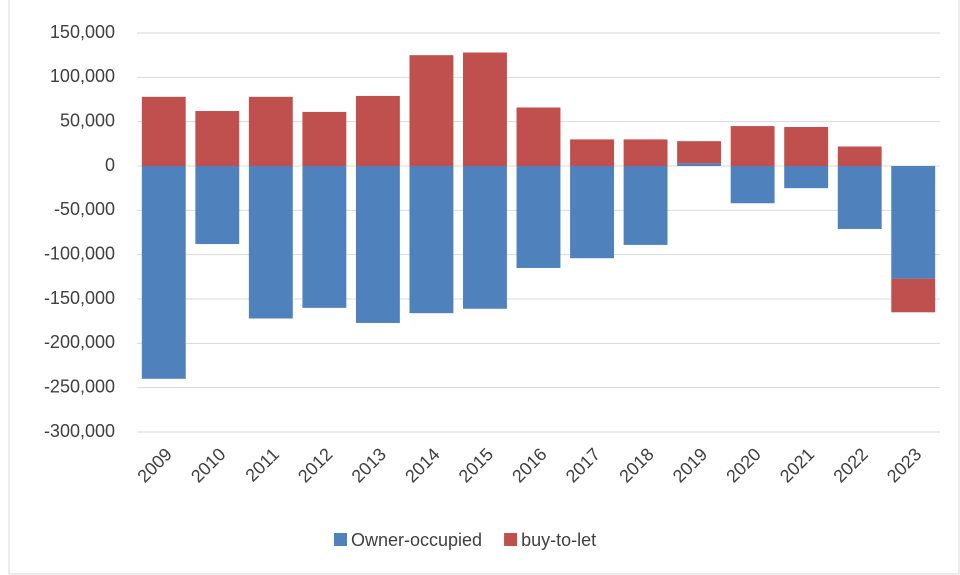  What do you see at coordinates (208, 465) in the screenshot?
I see `x-tick-label: 2010` at bounding box center [208, 465].